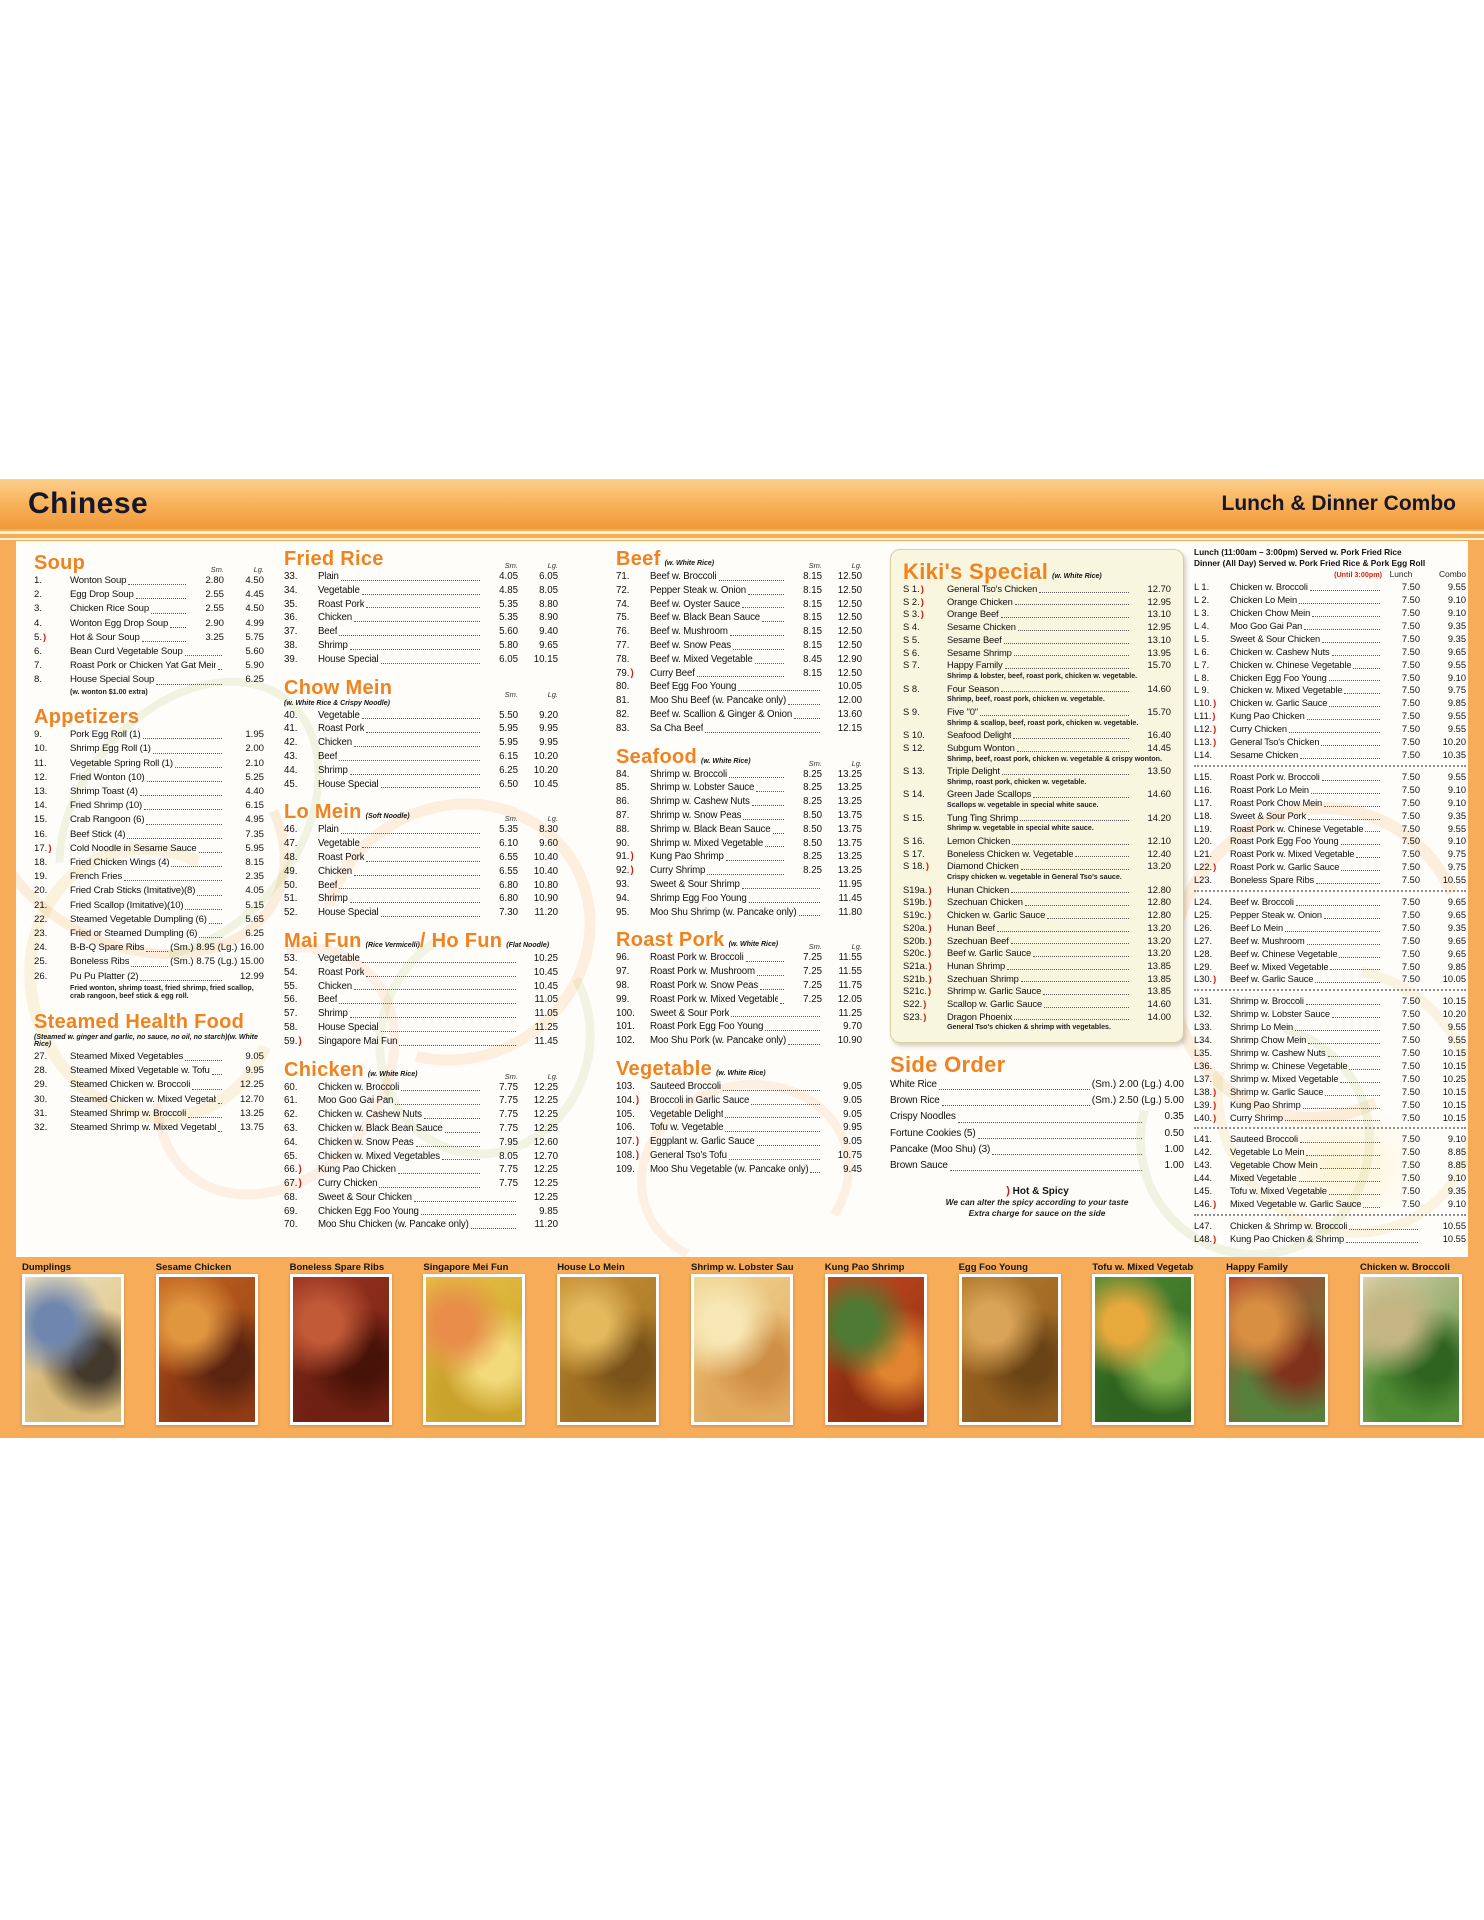  Describe the element at coordinates (739, 1087) in the screenshot. I see `menu-item-row: 103. Sauteed Broccoli 9.05` at that location.